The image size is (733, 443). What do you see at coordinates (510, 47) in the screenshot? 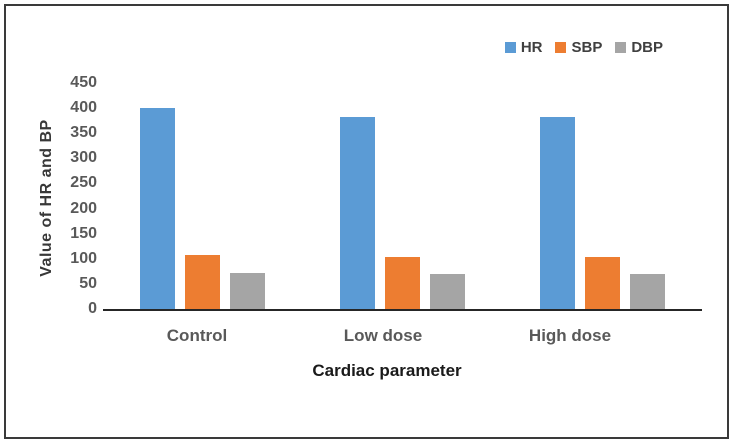
I see `legend-swatch-hr` at bounding box center [510, 47].